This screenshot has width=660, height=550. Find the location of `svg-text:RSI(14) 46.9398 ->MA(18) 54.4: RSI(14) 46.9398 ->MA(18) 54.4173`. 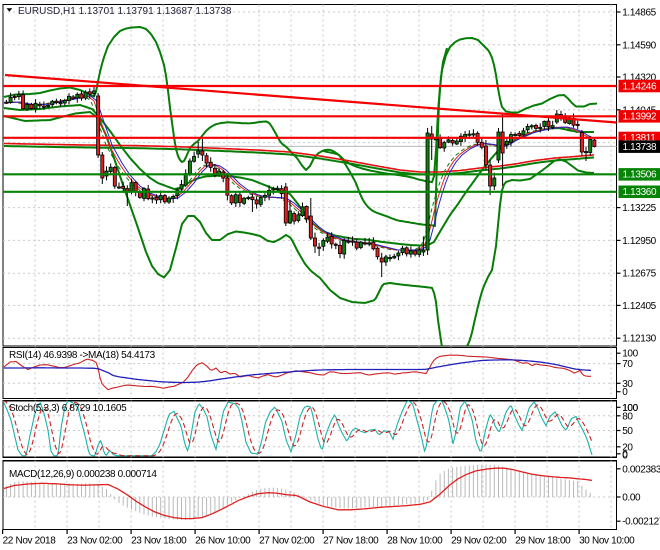

svg-text:RSI(14) 46.9398 ->MA(18) 54.4: RSI(14) 46.9398 ->MA(18) 54.4173 is located at coordinates (82, 355).